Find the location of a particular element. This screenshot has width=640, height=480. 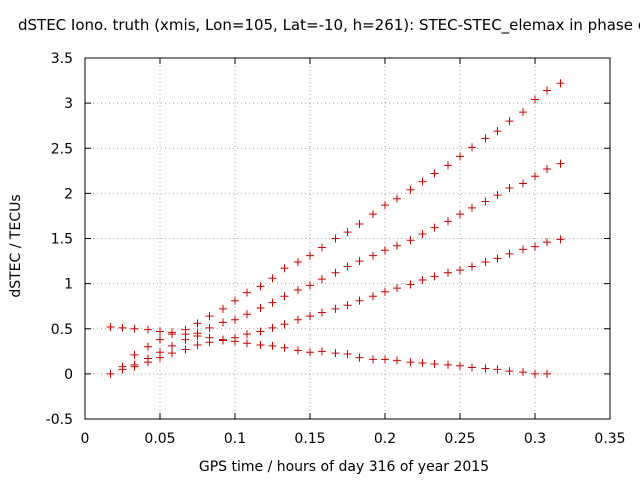

y-tick-label: 1 is located at coordinates (68, 285).